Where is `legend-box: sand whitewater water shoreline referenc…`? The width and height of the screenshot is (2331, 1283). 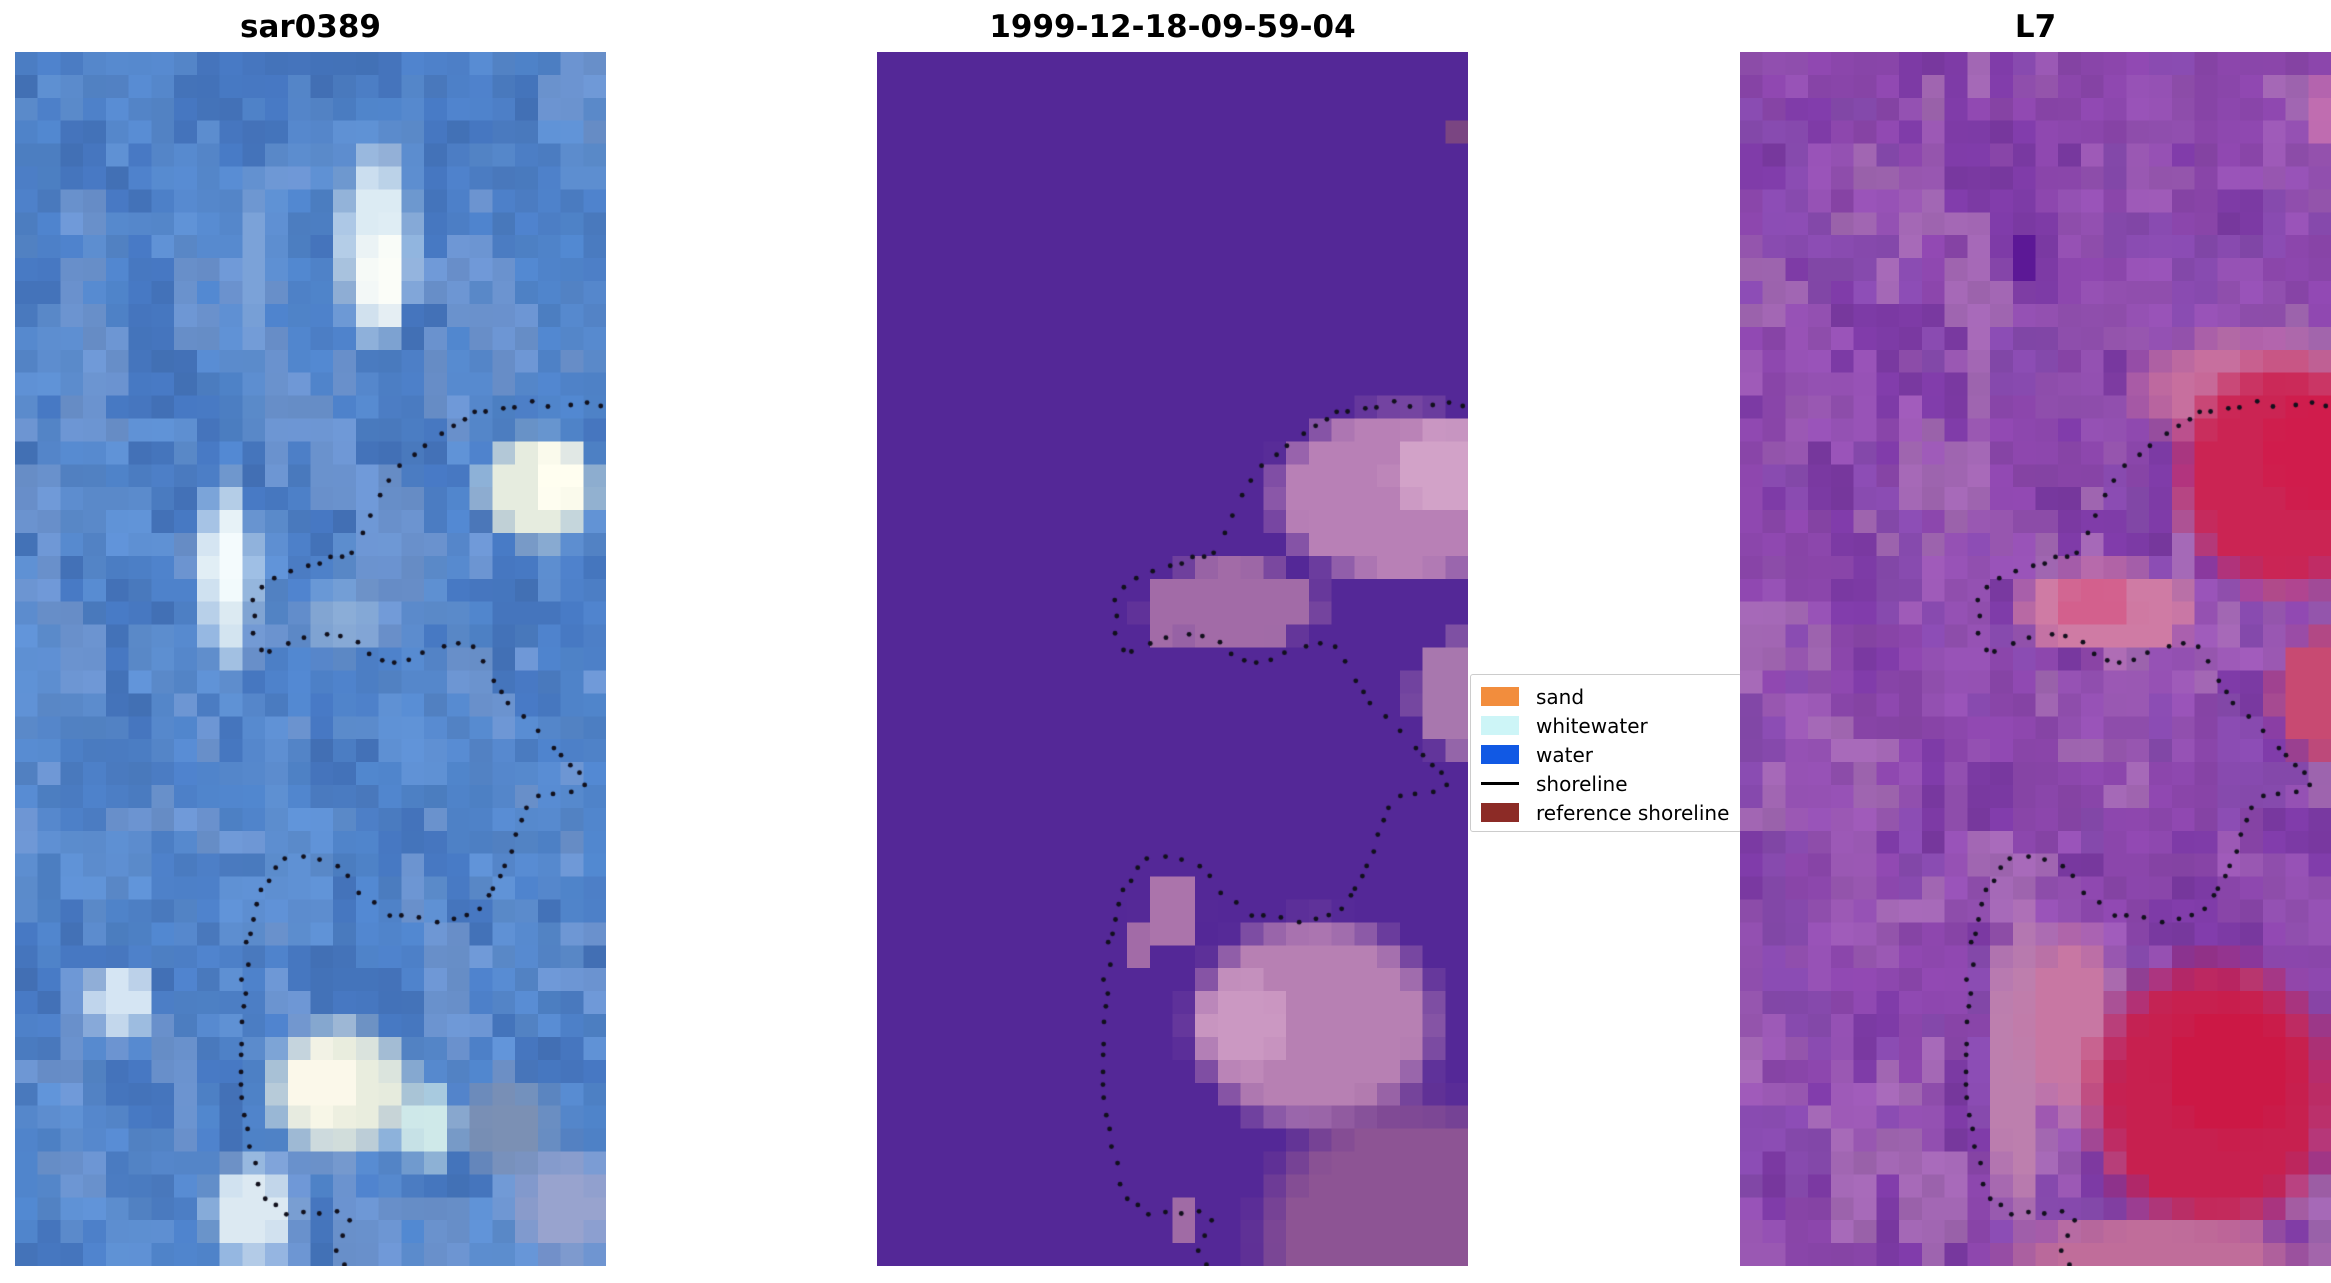
legend-box: sand whitewater water shoreline referenc… is located at coordinates (1606, 753).